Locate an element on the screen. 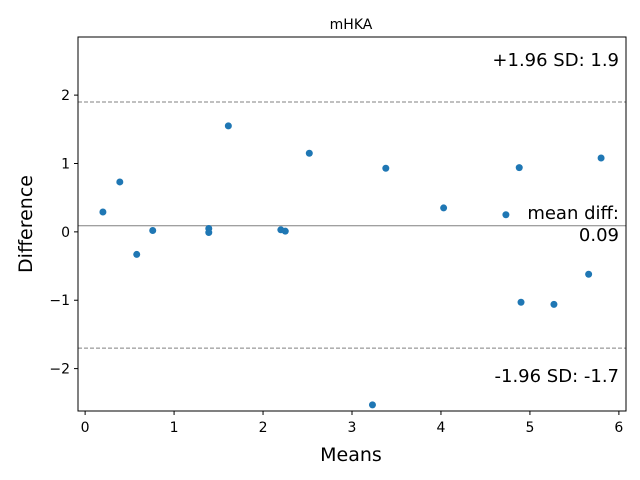  lower-limit-label: -1.96 SD: -1.7 is located at coordinates (557, 376).